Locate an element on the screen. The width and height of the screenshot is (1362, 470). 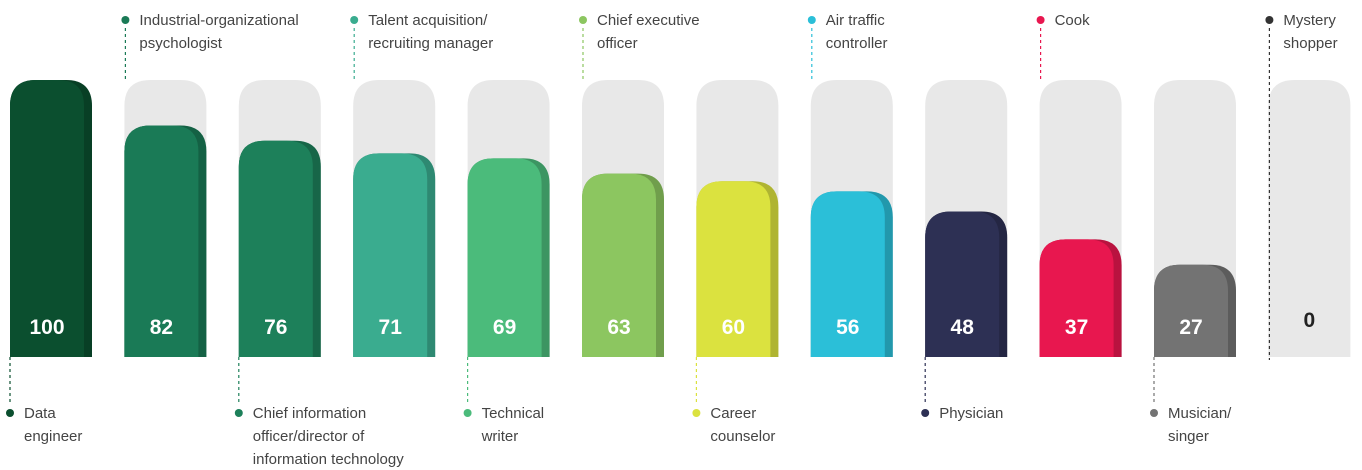
value-label: 37 is located at coordinates (1076, 327).